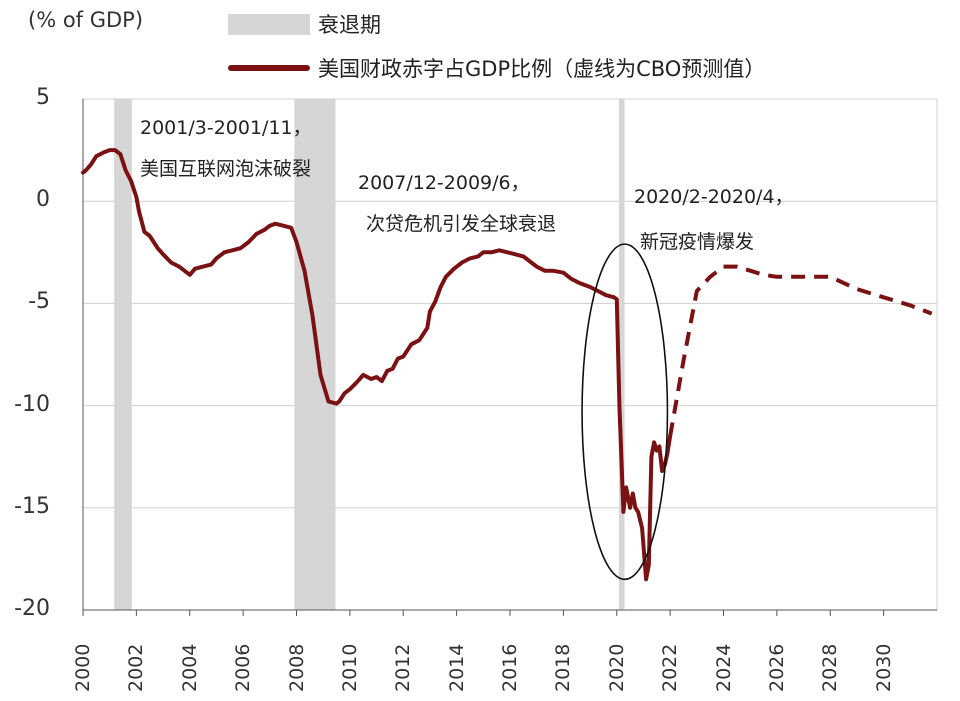 The height and width of the screenshot is (701, 960). Describe the element at coordinates (243, 667) in the screenshot. I see `x-tick-label: 2006` at that location.